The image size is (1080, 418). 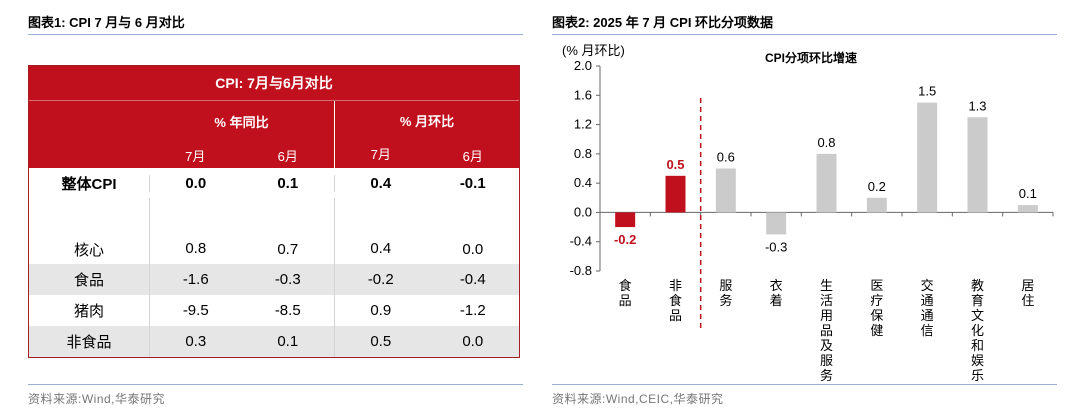 I want to click on table-month-header-row: 7月 6月 7月 6月, so click(x=274, y=155).